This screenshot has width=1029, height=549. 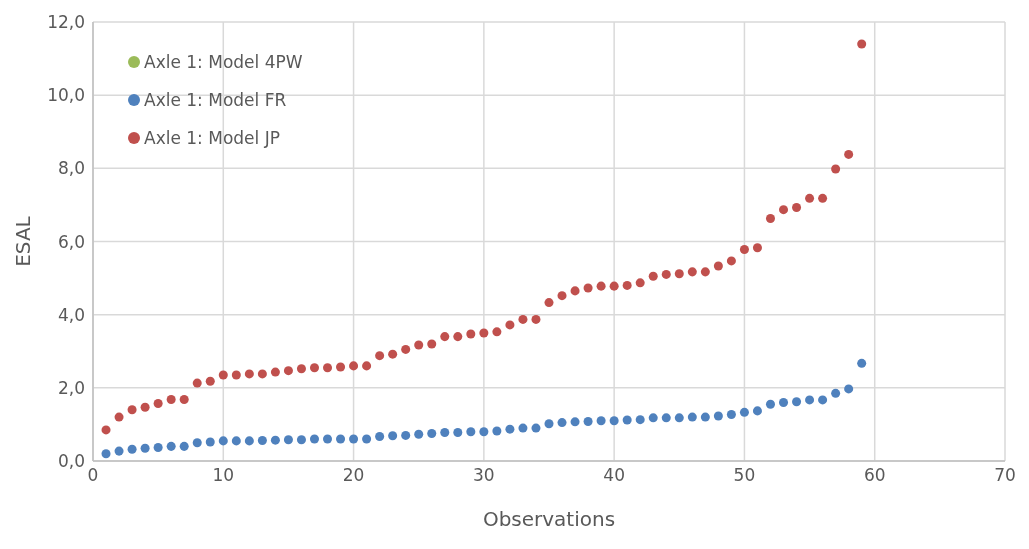 I want to click on x-axis-title: Observations, so click(x=549, y=519).